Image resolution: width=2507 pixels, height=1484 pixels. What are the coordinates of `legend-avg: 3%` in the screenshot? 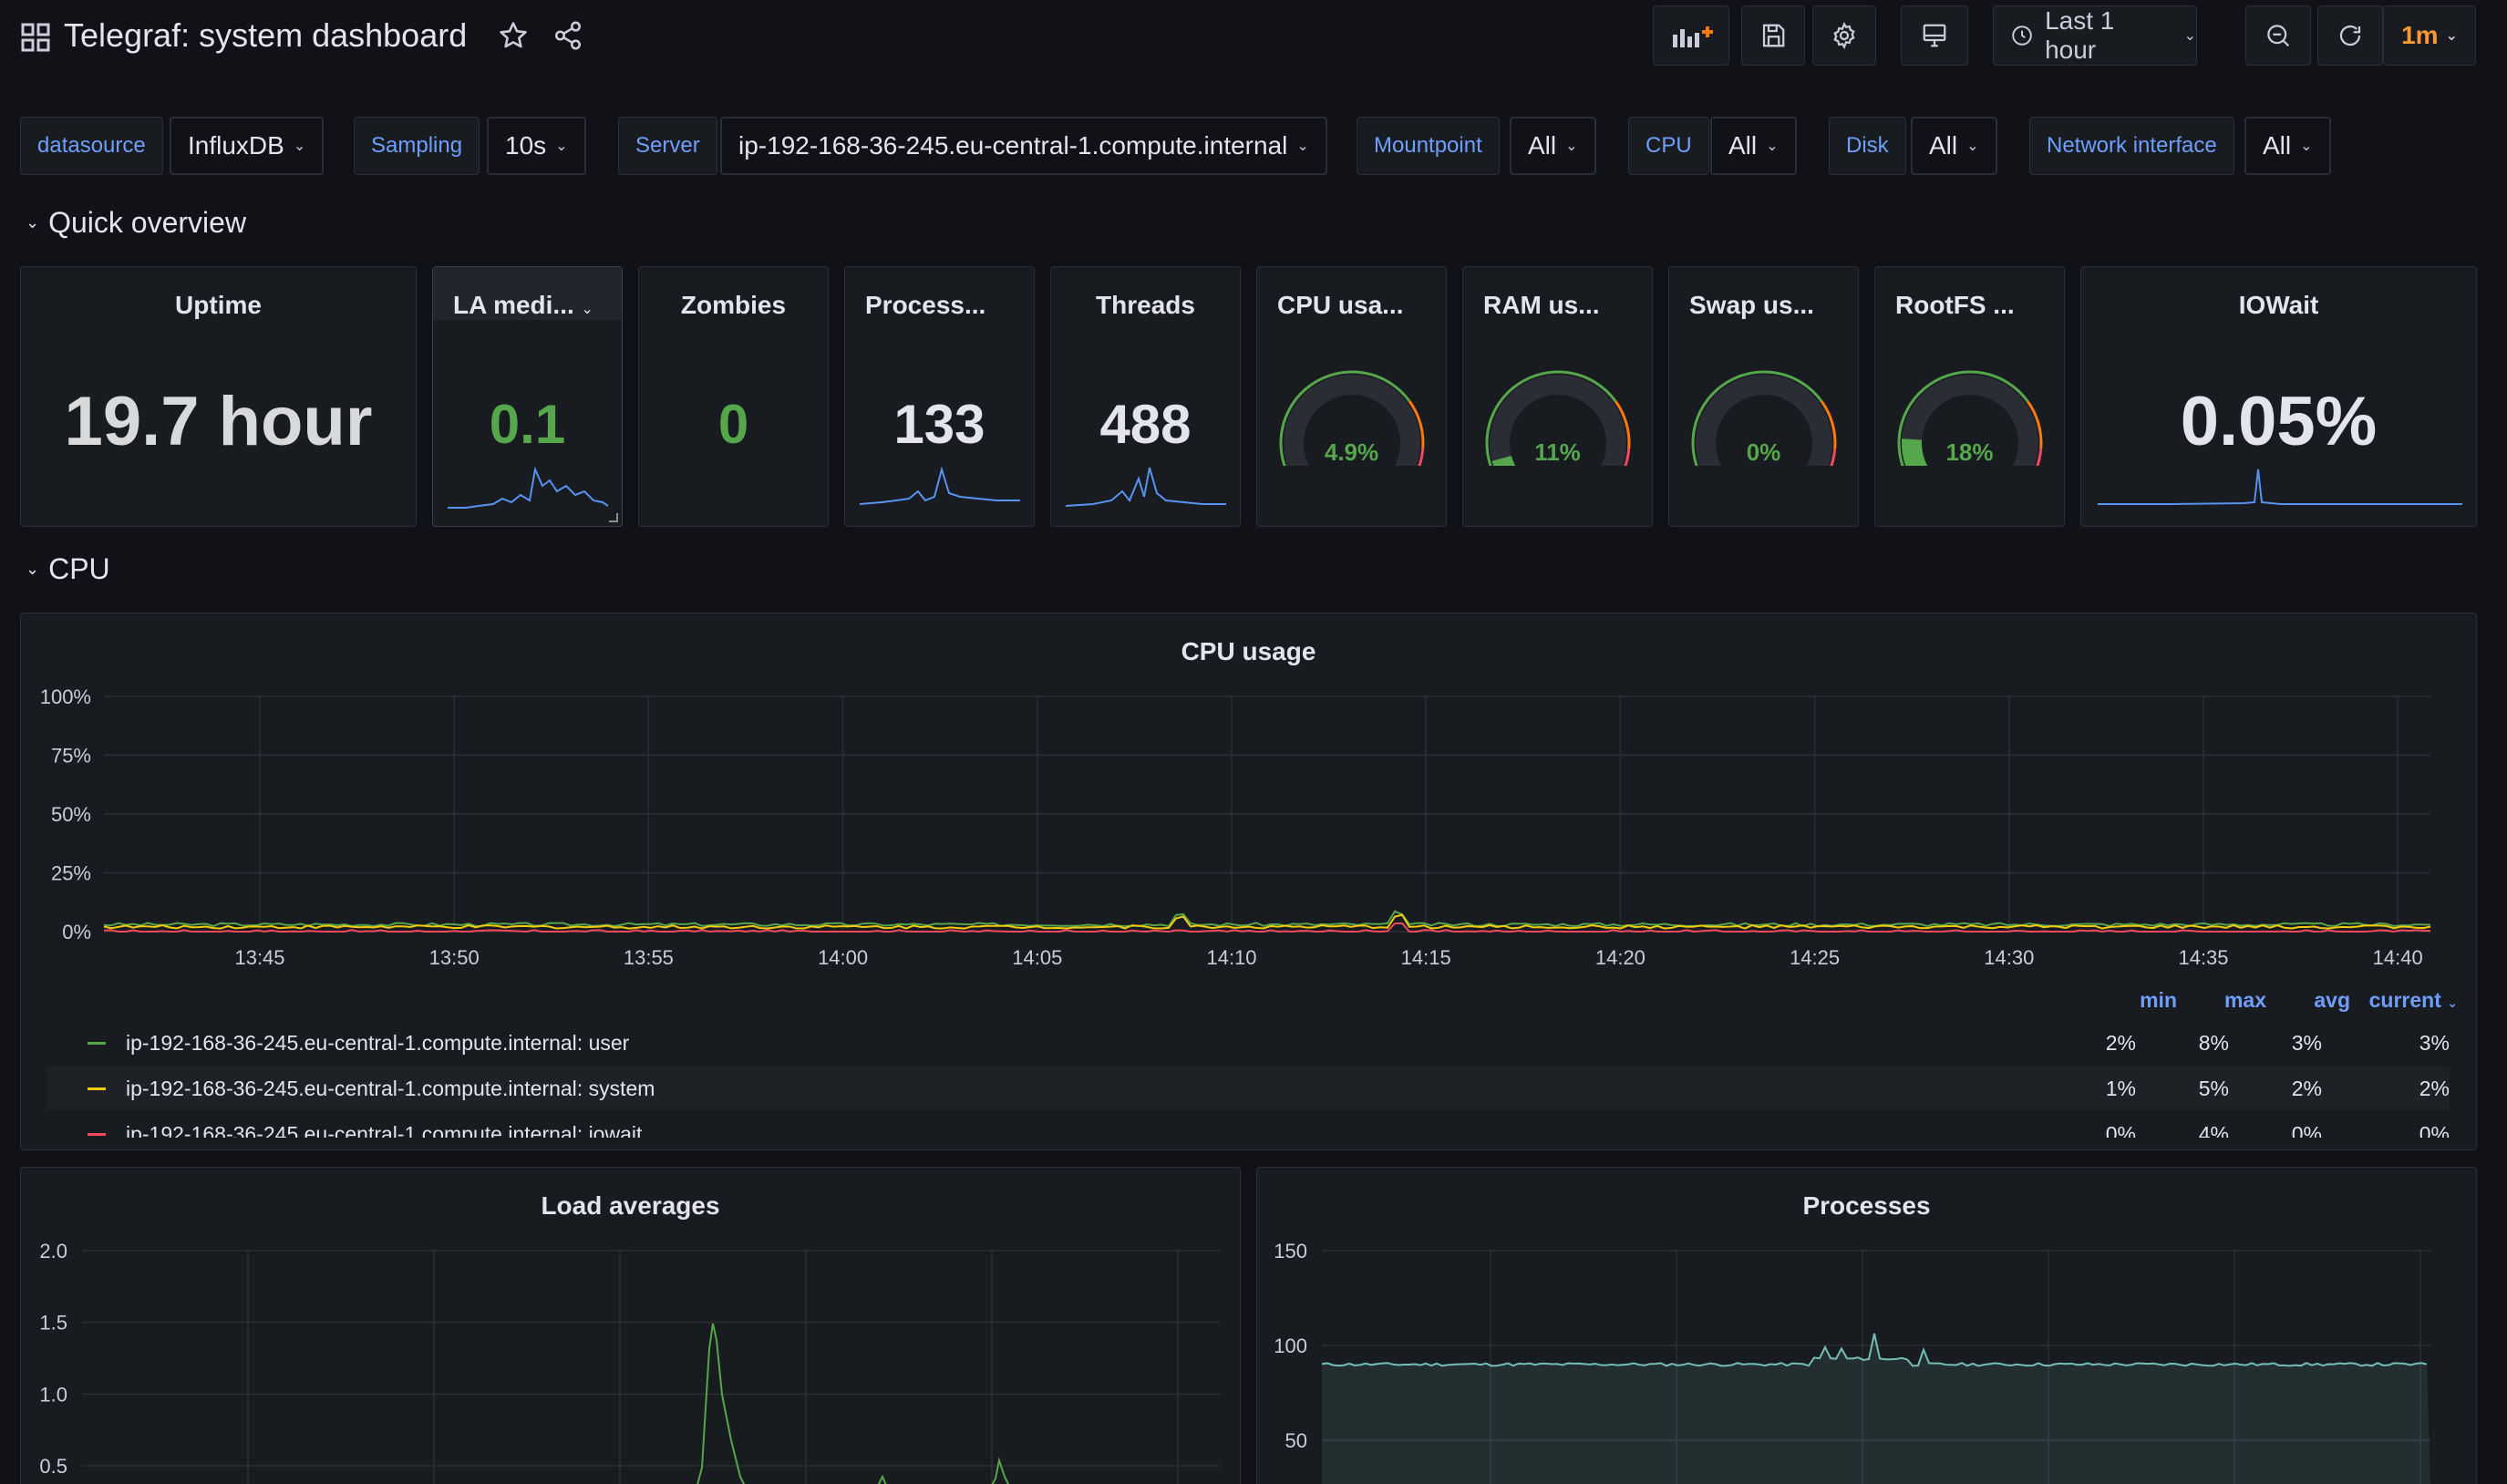 It's located at (2306, 1042).